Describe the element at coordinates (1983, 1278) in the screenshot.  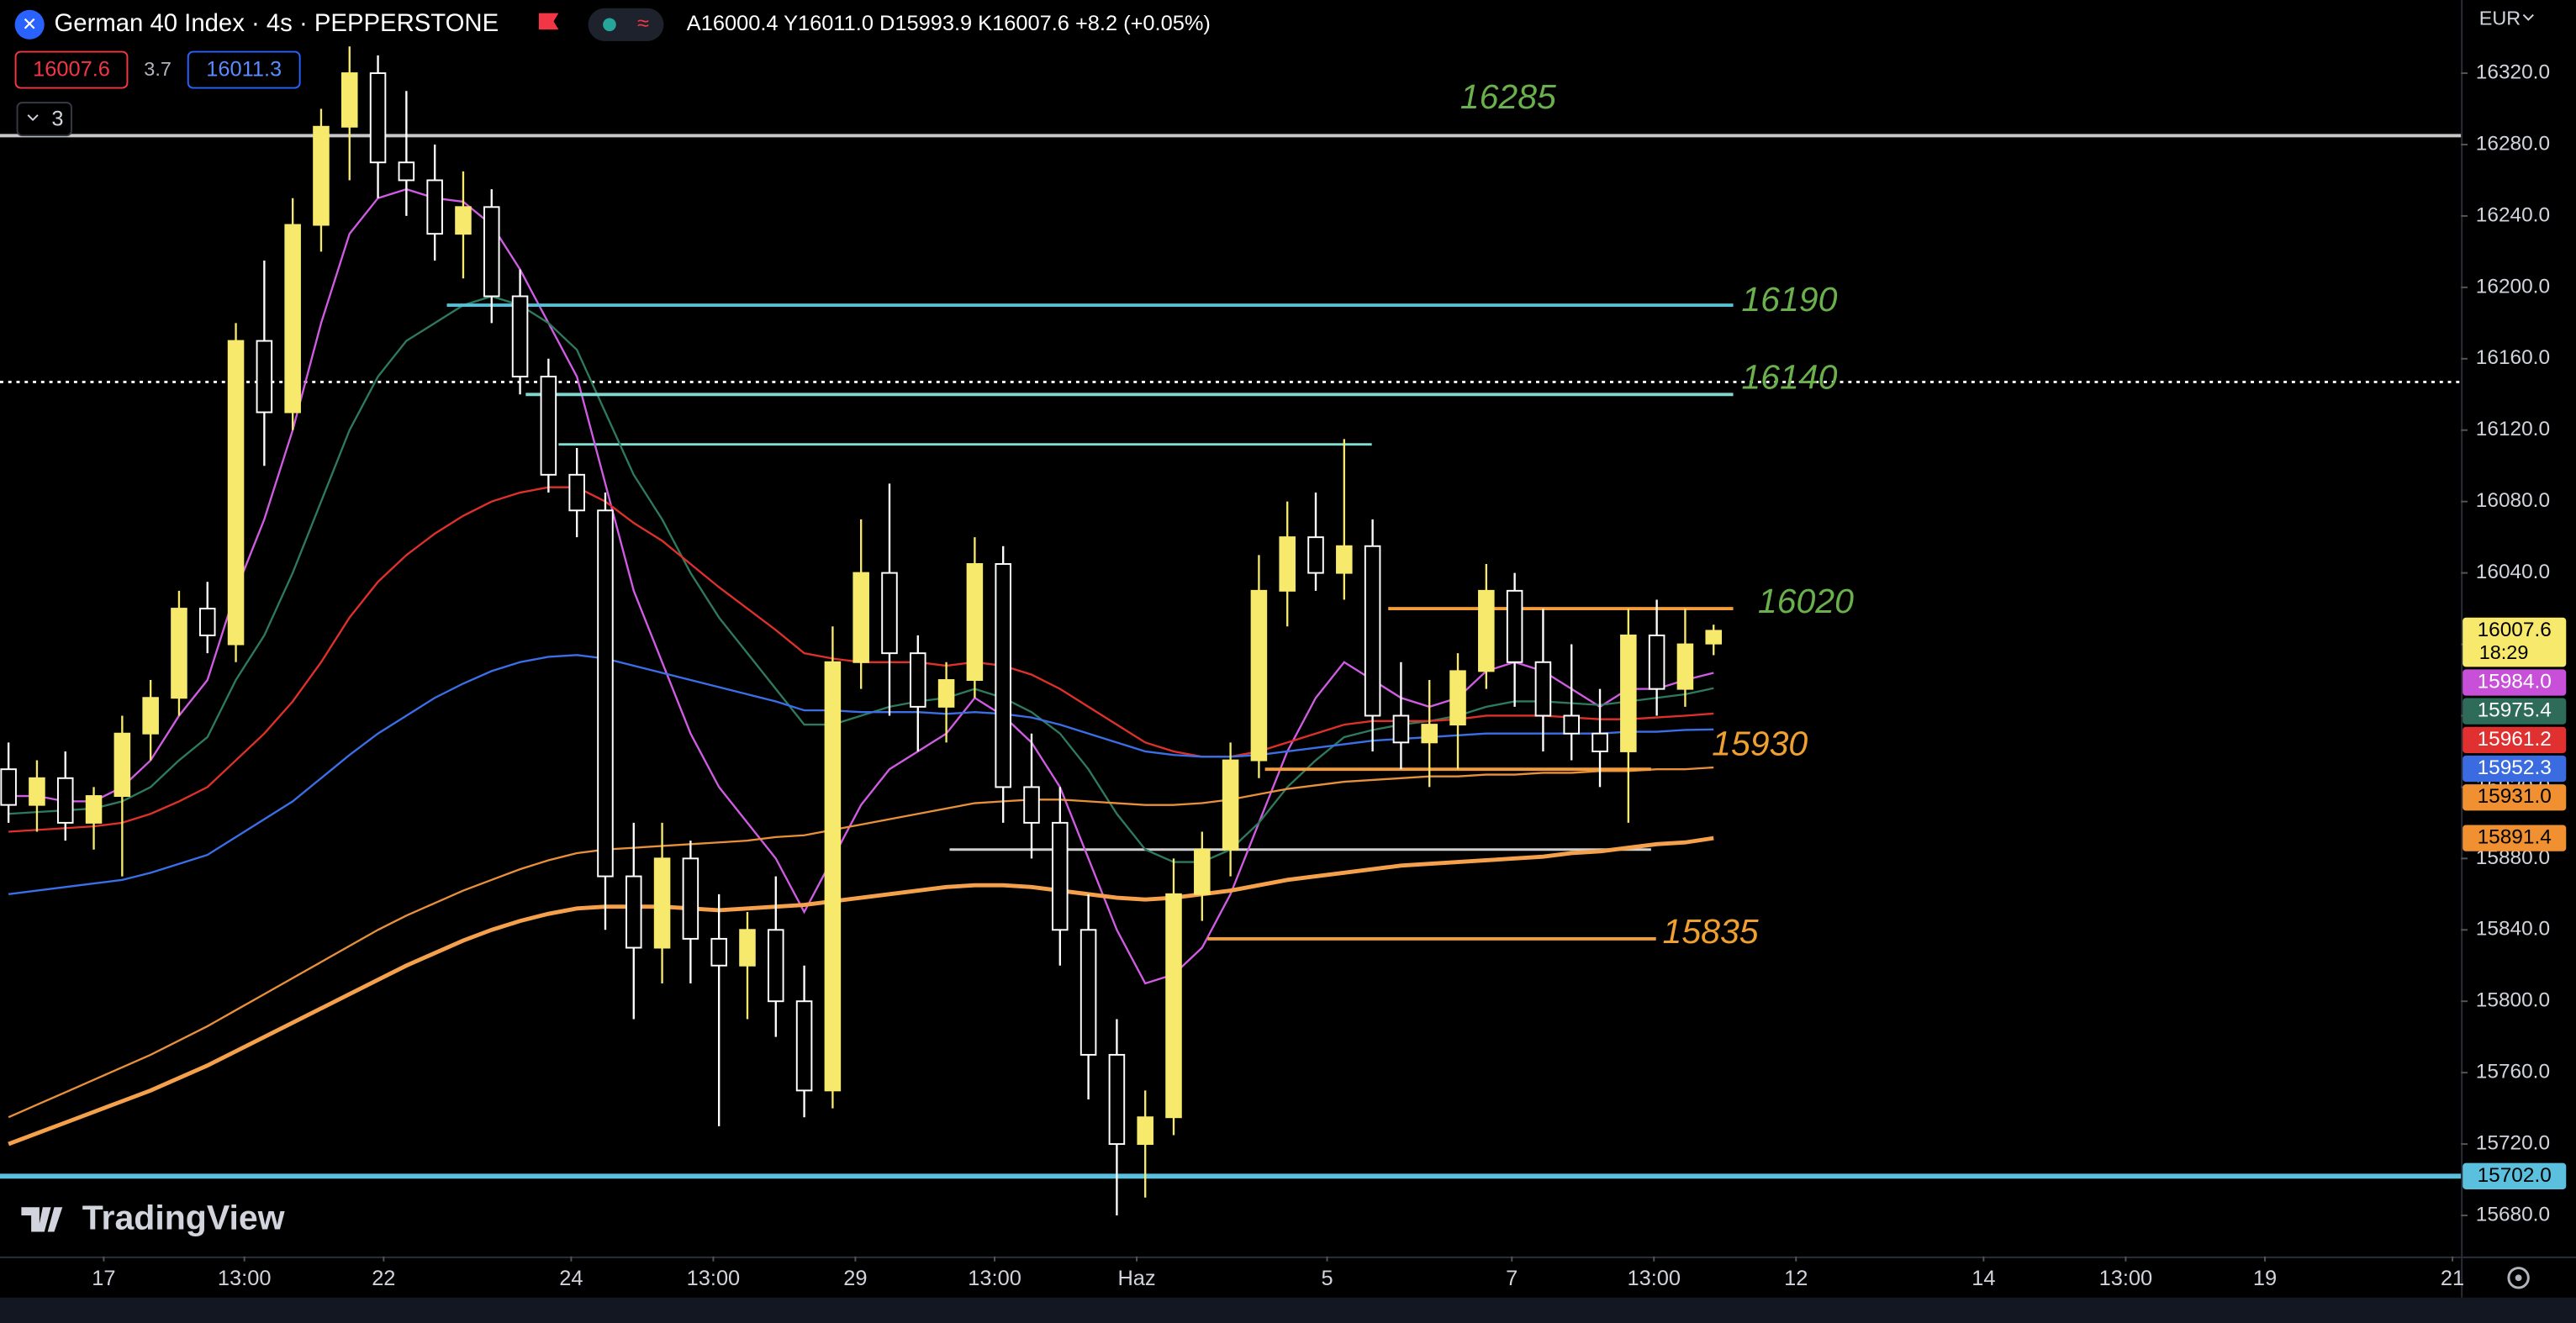
I see `x-tick-label: 14` at that location.